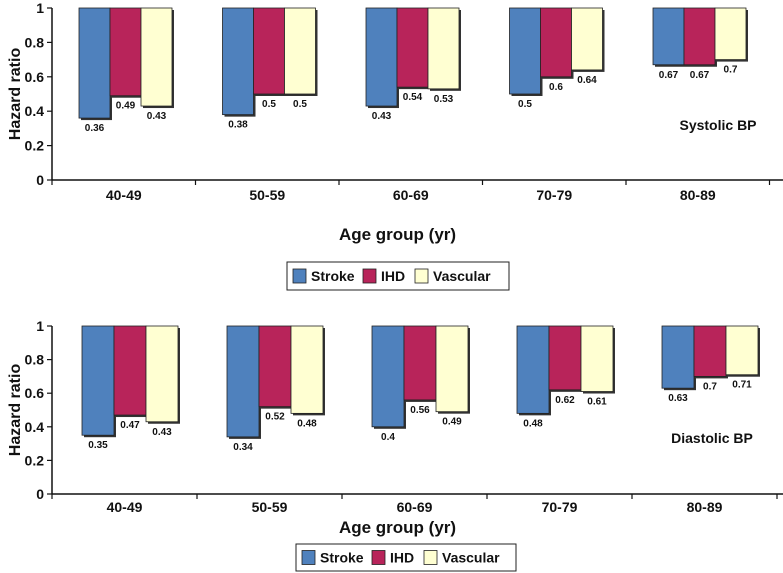 The width and height of the screenshot is (783, 573). Describe the element at coordinates (556, 87) in the screenshot. I see `data-label: 0.6` at that location.